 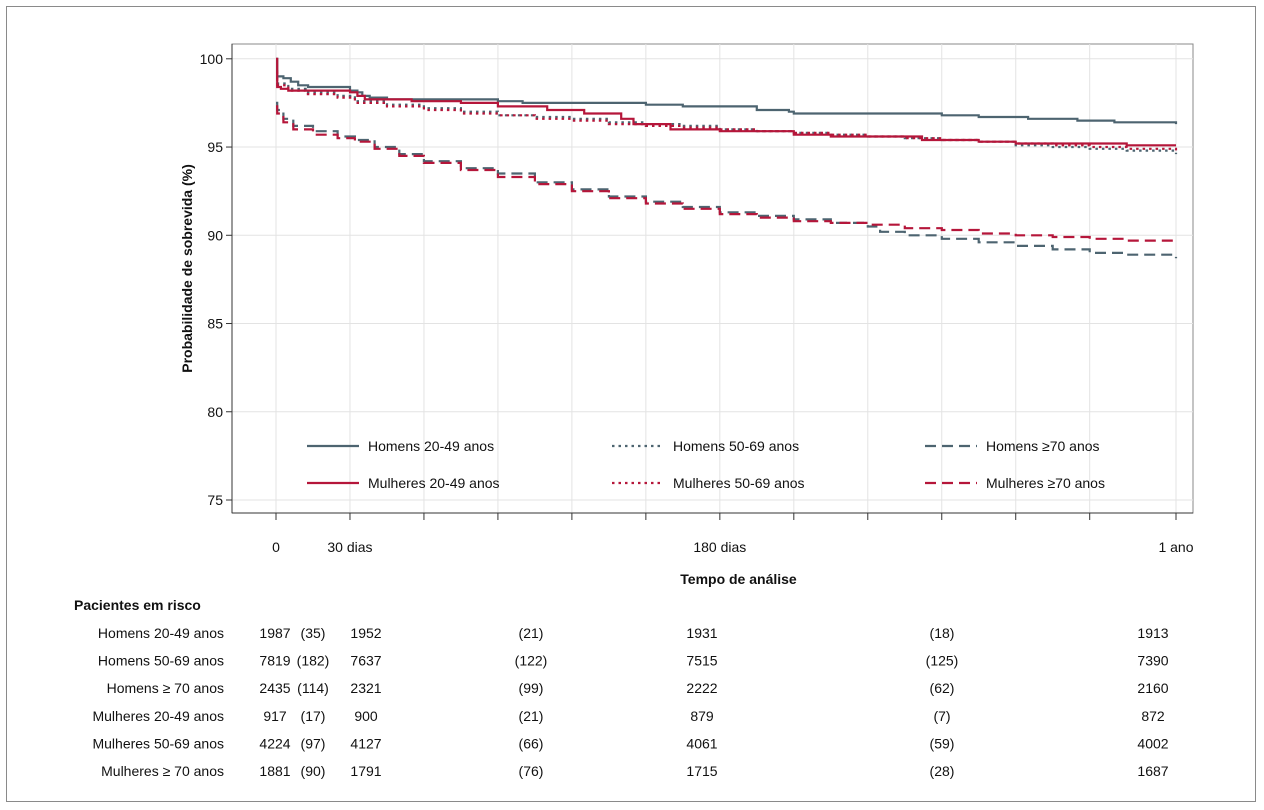 What do you see at coordinates (165, 688) in the screenshot?
I see `risk-row-label: Homens ≥ 70 anos` at bounding box center [165, 688].